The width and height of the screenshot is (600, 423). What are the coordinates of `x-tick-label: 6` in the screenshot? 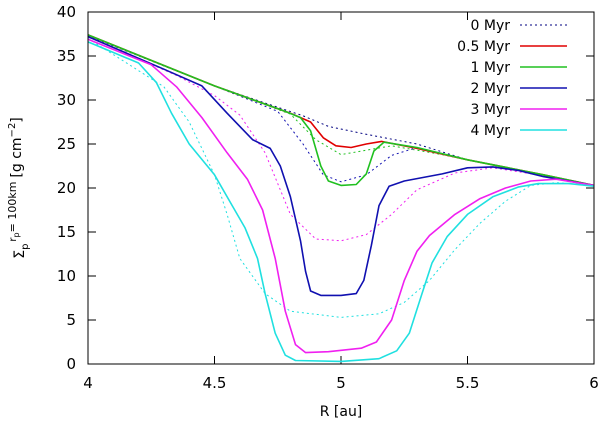 It's located at (594, 383).